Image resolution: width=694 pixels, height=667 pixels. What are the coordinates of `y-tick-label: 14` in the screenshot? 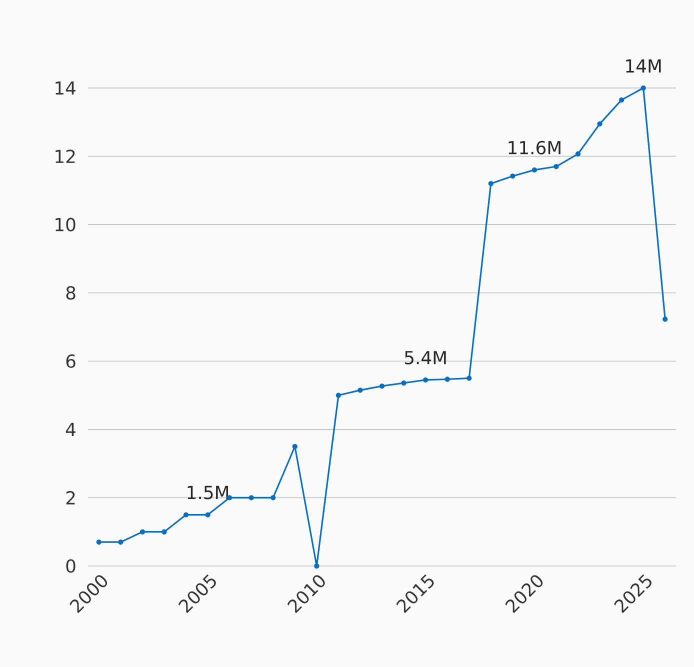 It's located at (66, 88).